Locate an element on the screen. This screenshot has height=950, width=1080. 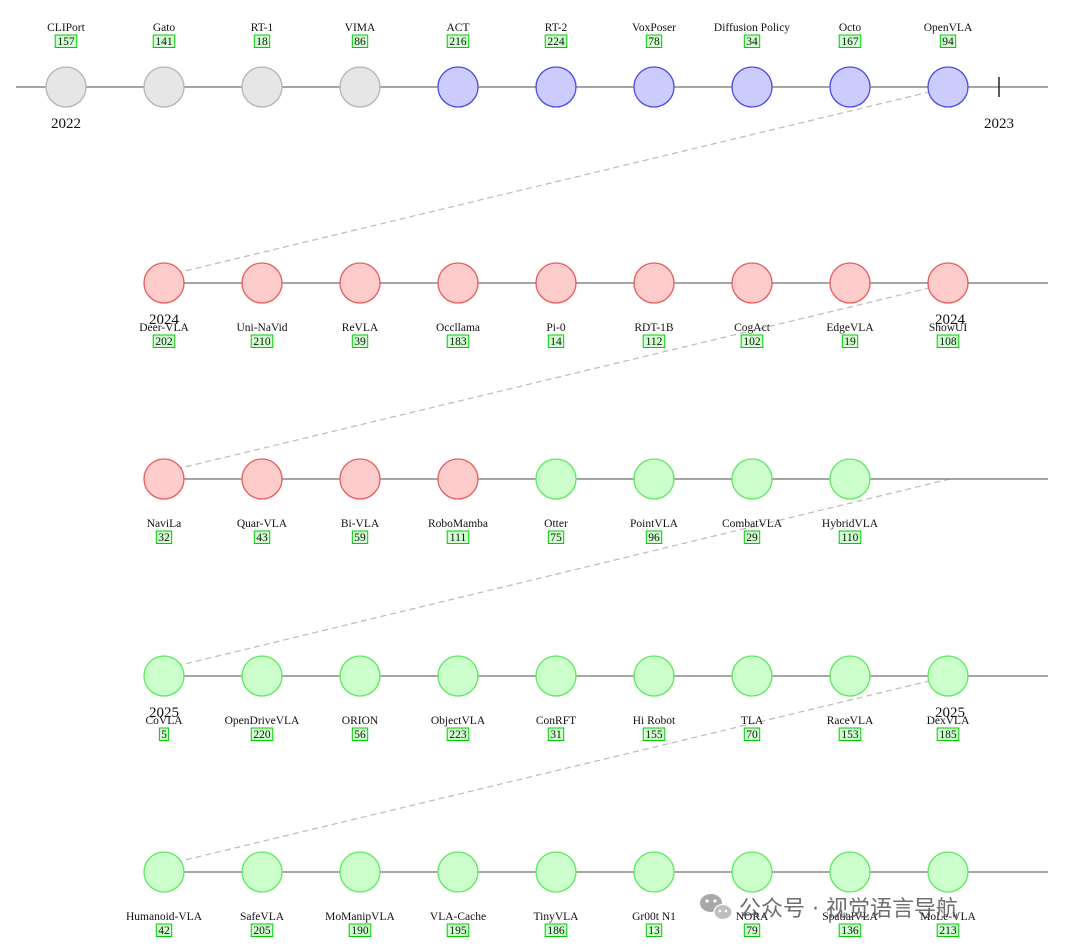
model-name-label: Occllama is located at coordinates (458, 328).